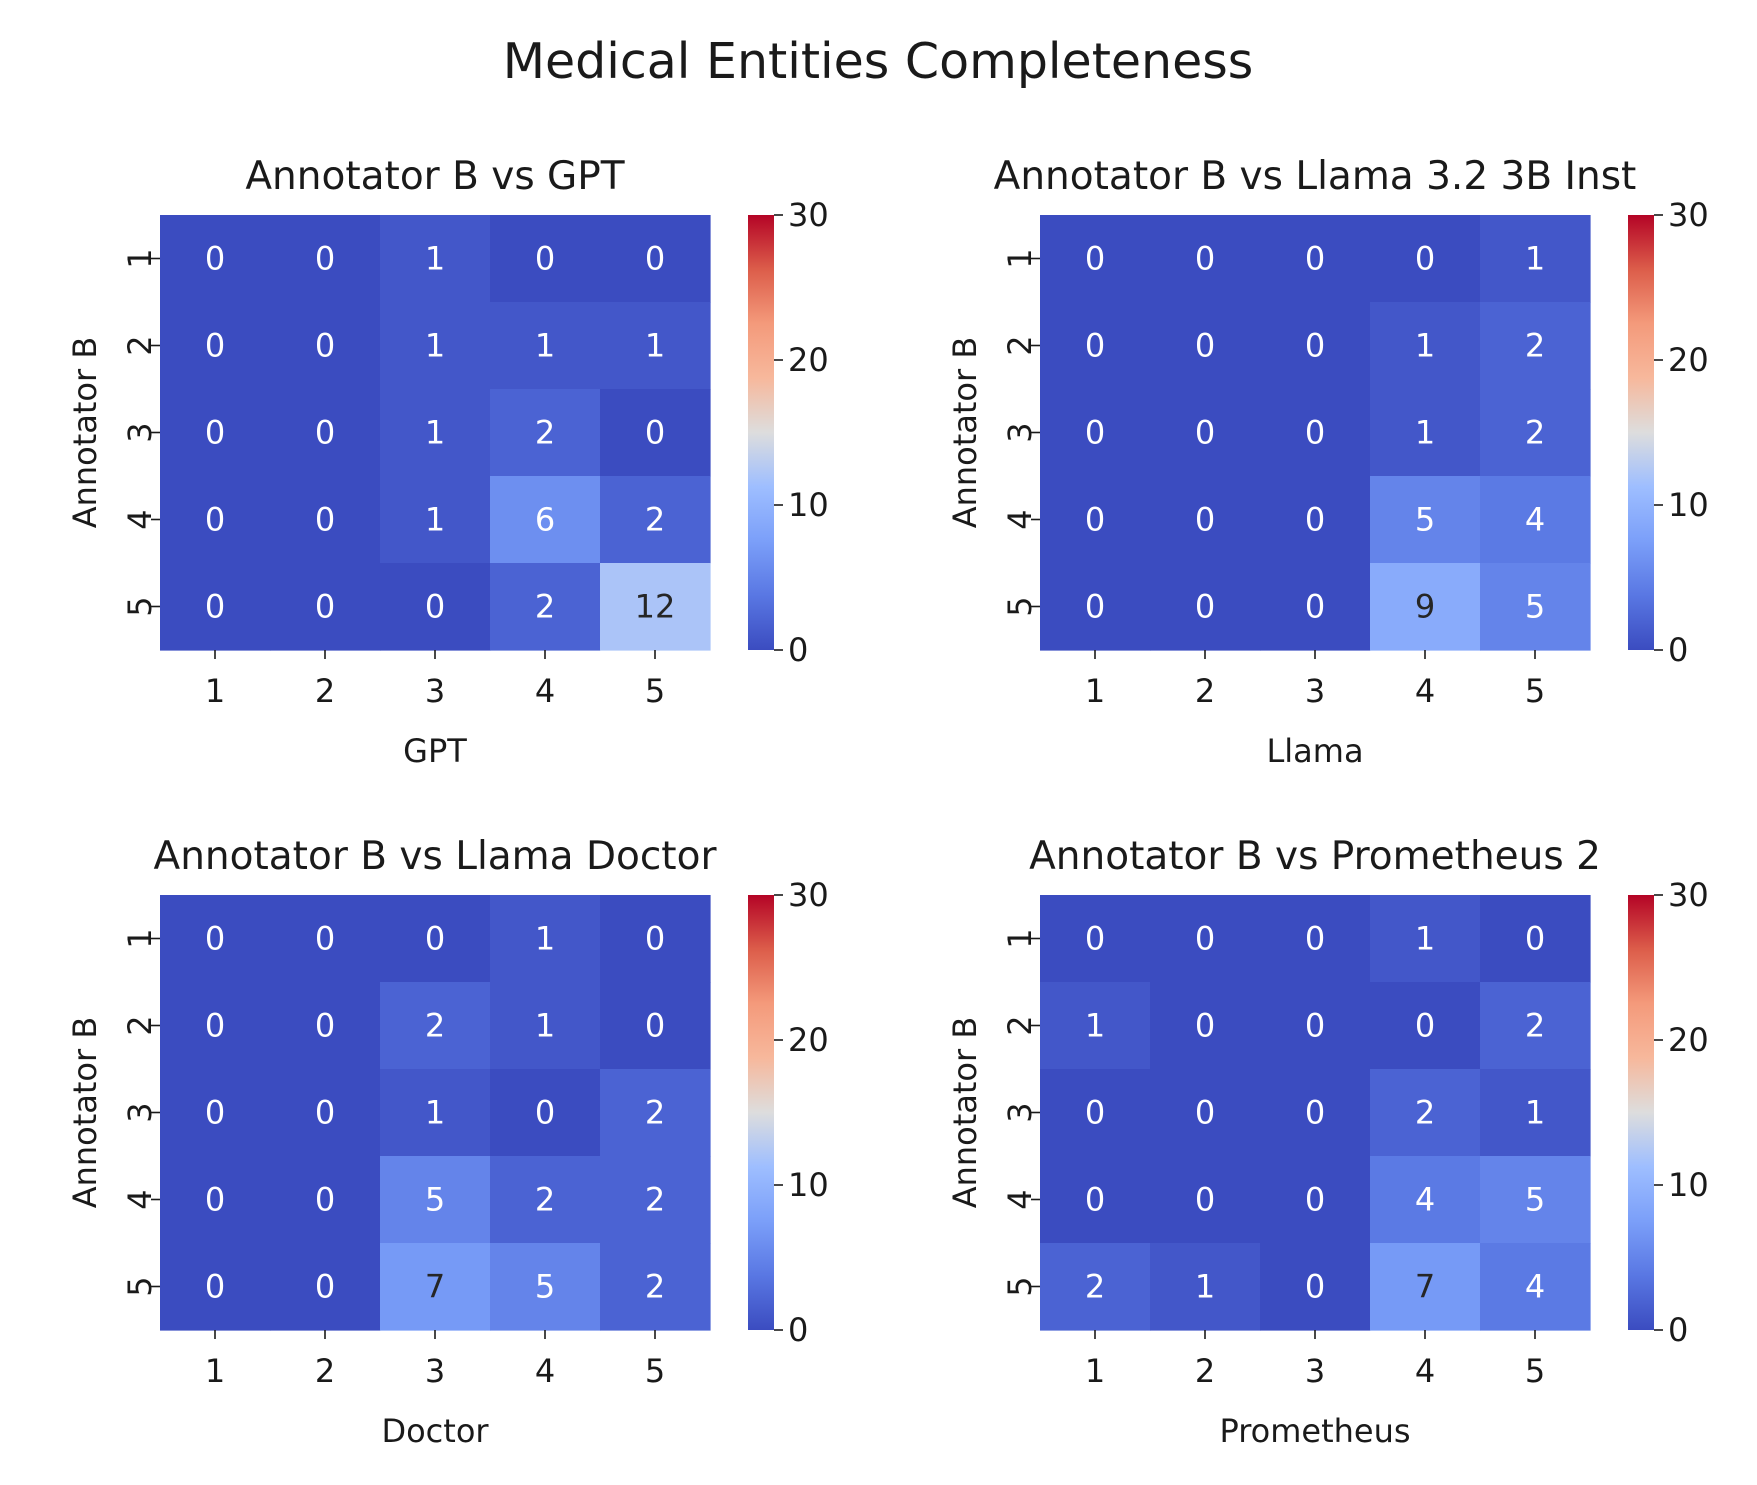 The height and width of the screenshot is (1485, 1757). What do you see at coordinates (1095, 1371) in the screenshot?
I see `x-tick-label: 1` at bounding box center [1095, 1371].